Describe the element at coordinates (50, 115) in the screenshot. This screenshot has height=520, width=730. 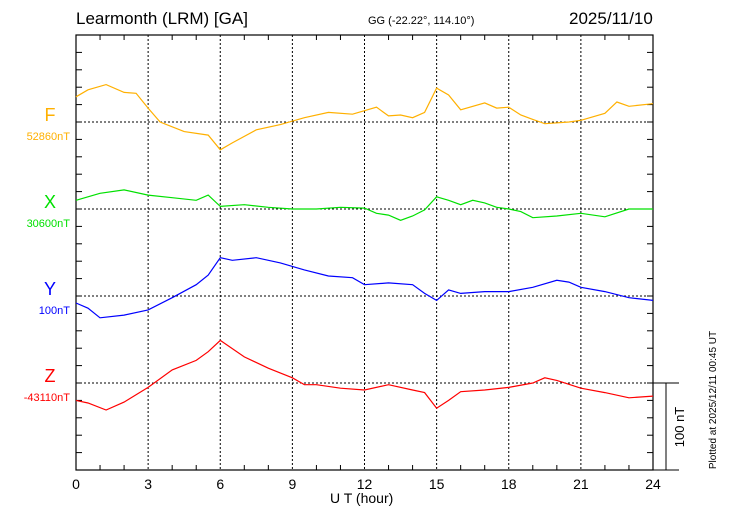
I see `series-name-f: F` at that location.